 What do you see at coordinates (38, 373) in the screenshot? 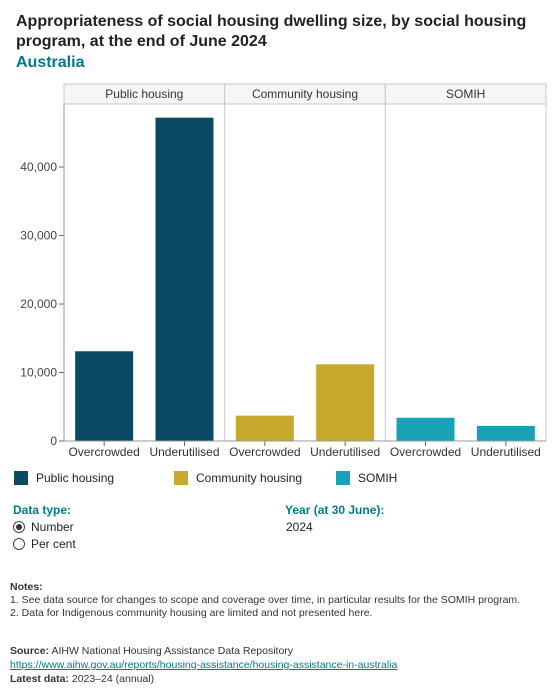
I see `y-tick-label: 10,000` at bounding box center [38, 373].